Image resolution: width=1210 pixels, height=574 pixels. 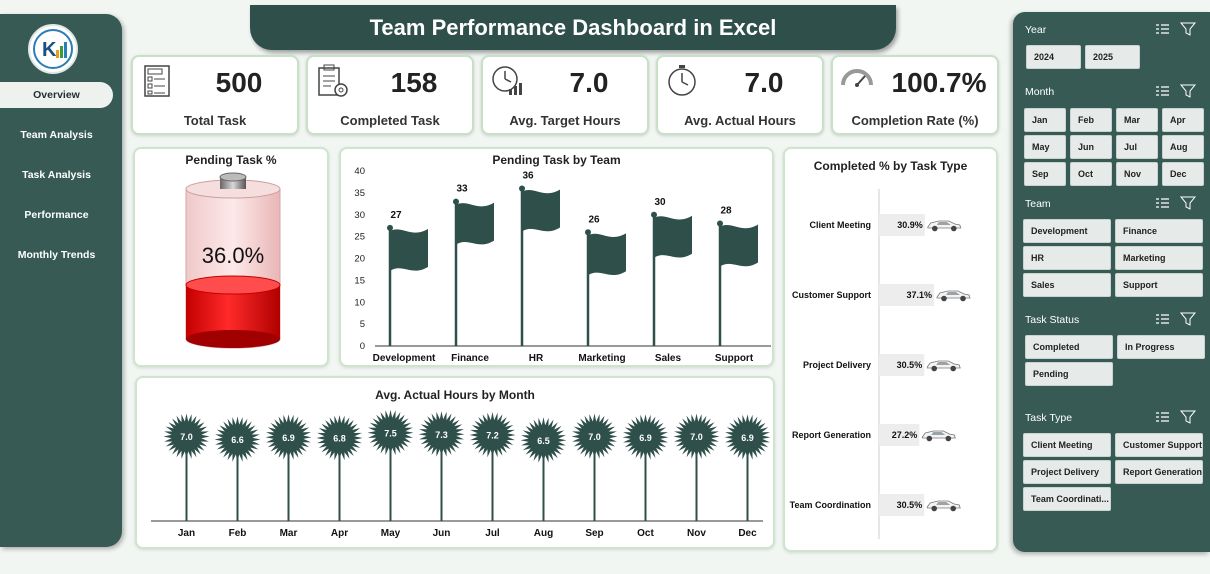 I want to click on slicer-item-month: Oct, so click(x=1091, y=174).